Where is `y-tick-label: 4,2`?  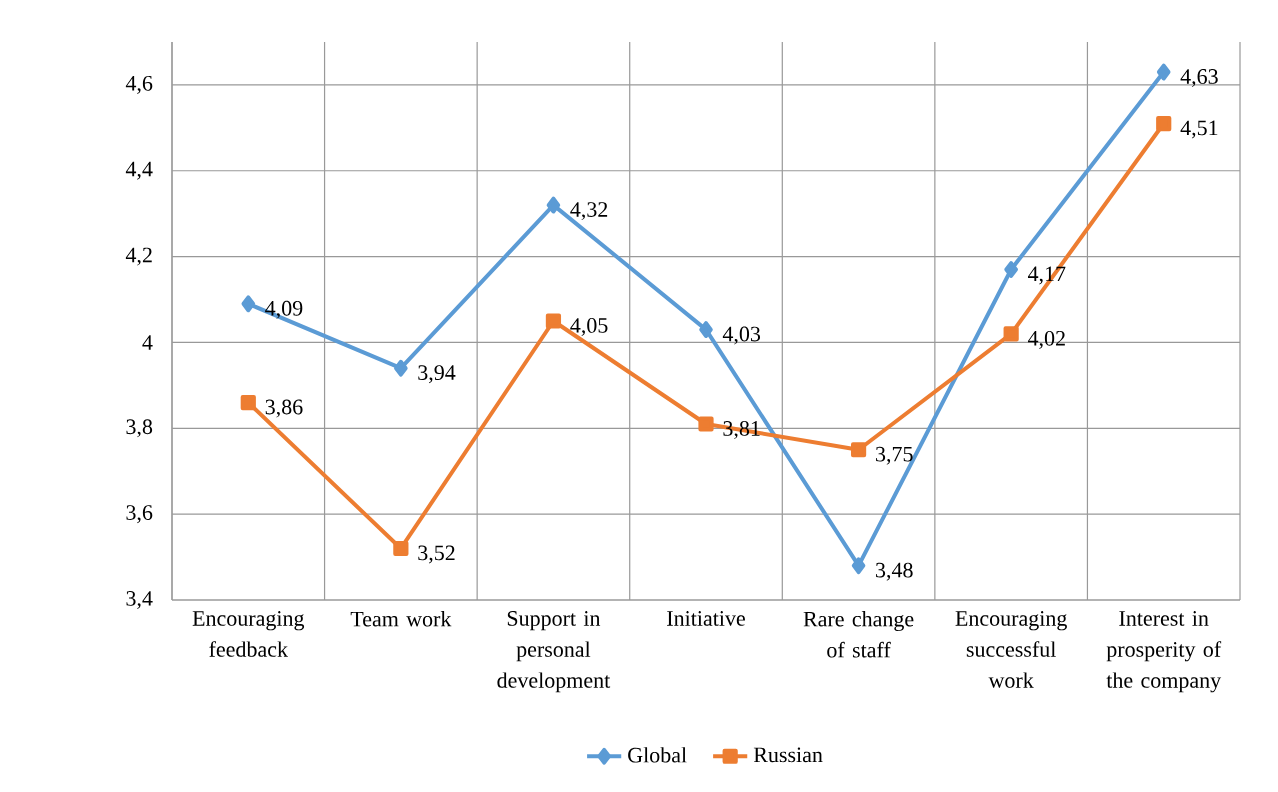
y-tick-label: 4,2 is located at coordinates (138, 256).